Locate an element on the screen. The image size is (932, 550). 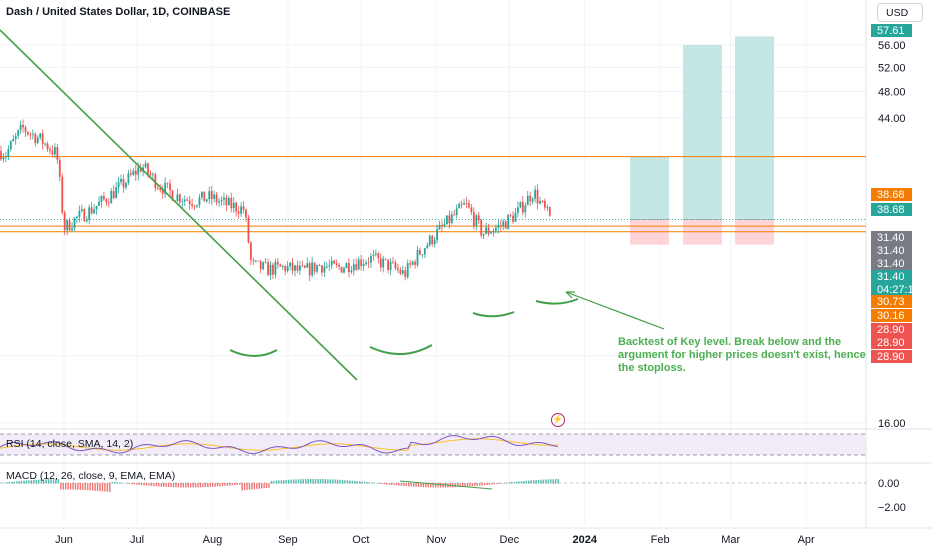
x-tick-label: Dec is located at coordinates (510, 540).